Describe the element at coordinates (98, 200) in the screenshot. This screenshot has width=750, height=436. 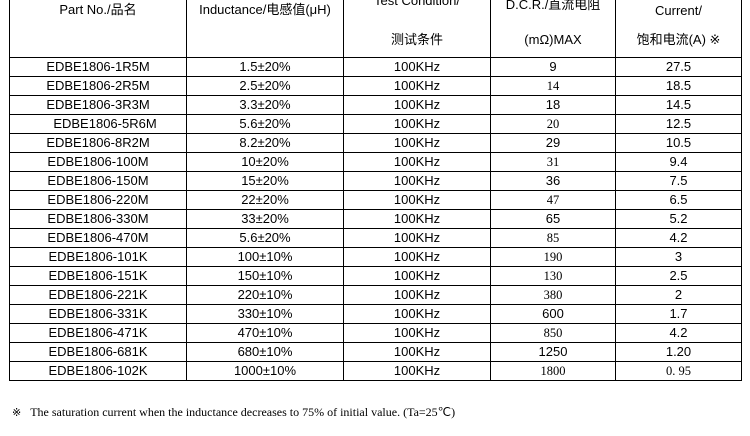
I see `part-no-cell: EDBE1806-220M` at that location.